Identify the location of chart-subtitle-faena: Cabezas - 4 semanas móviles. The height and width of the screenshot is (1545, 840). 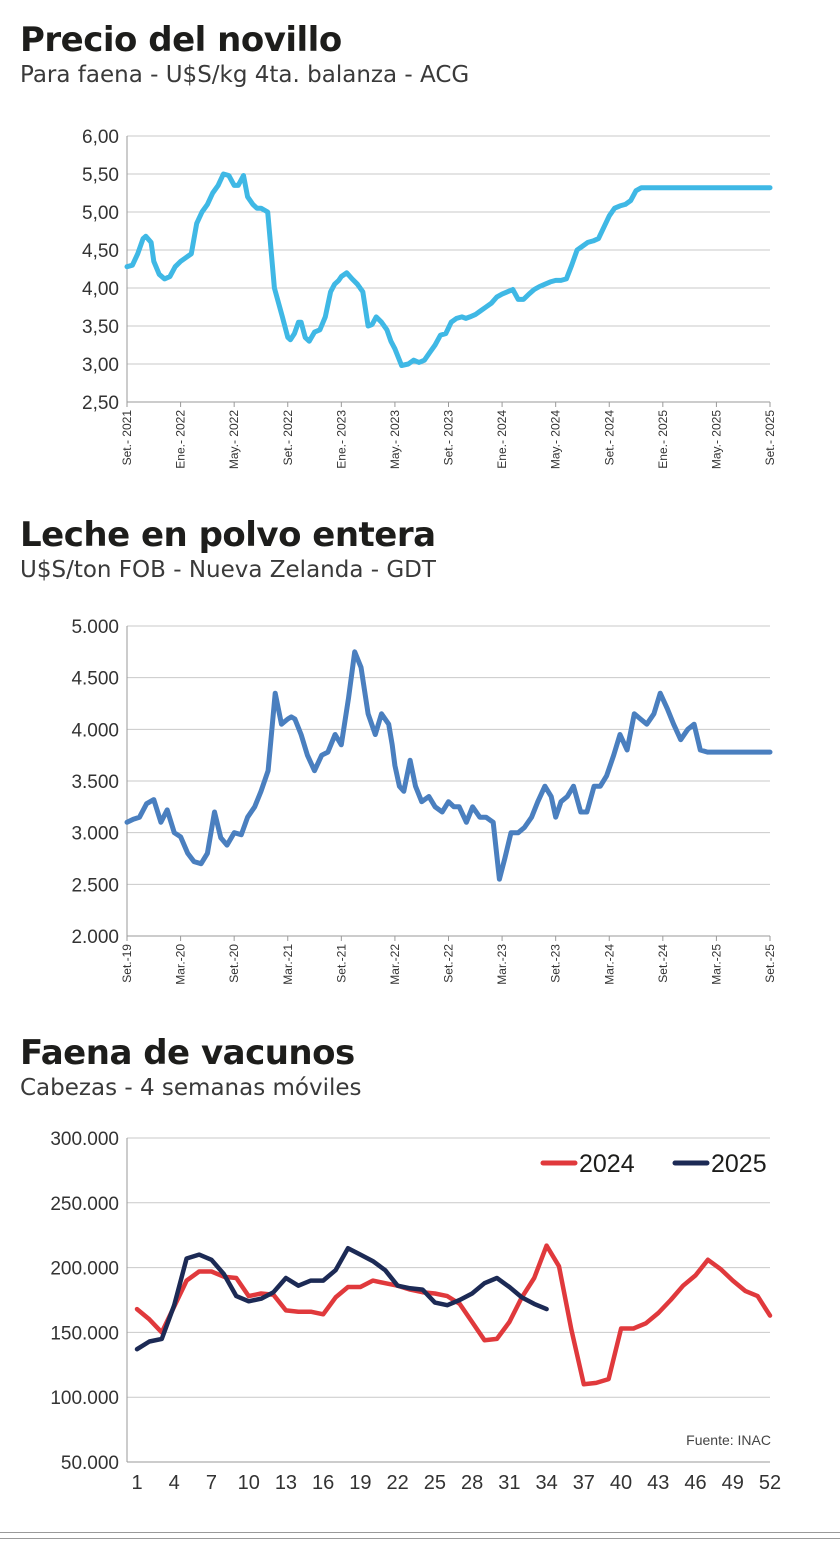
(191, 1088).